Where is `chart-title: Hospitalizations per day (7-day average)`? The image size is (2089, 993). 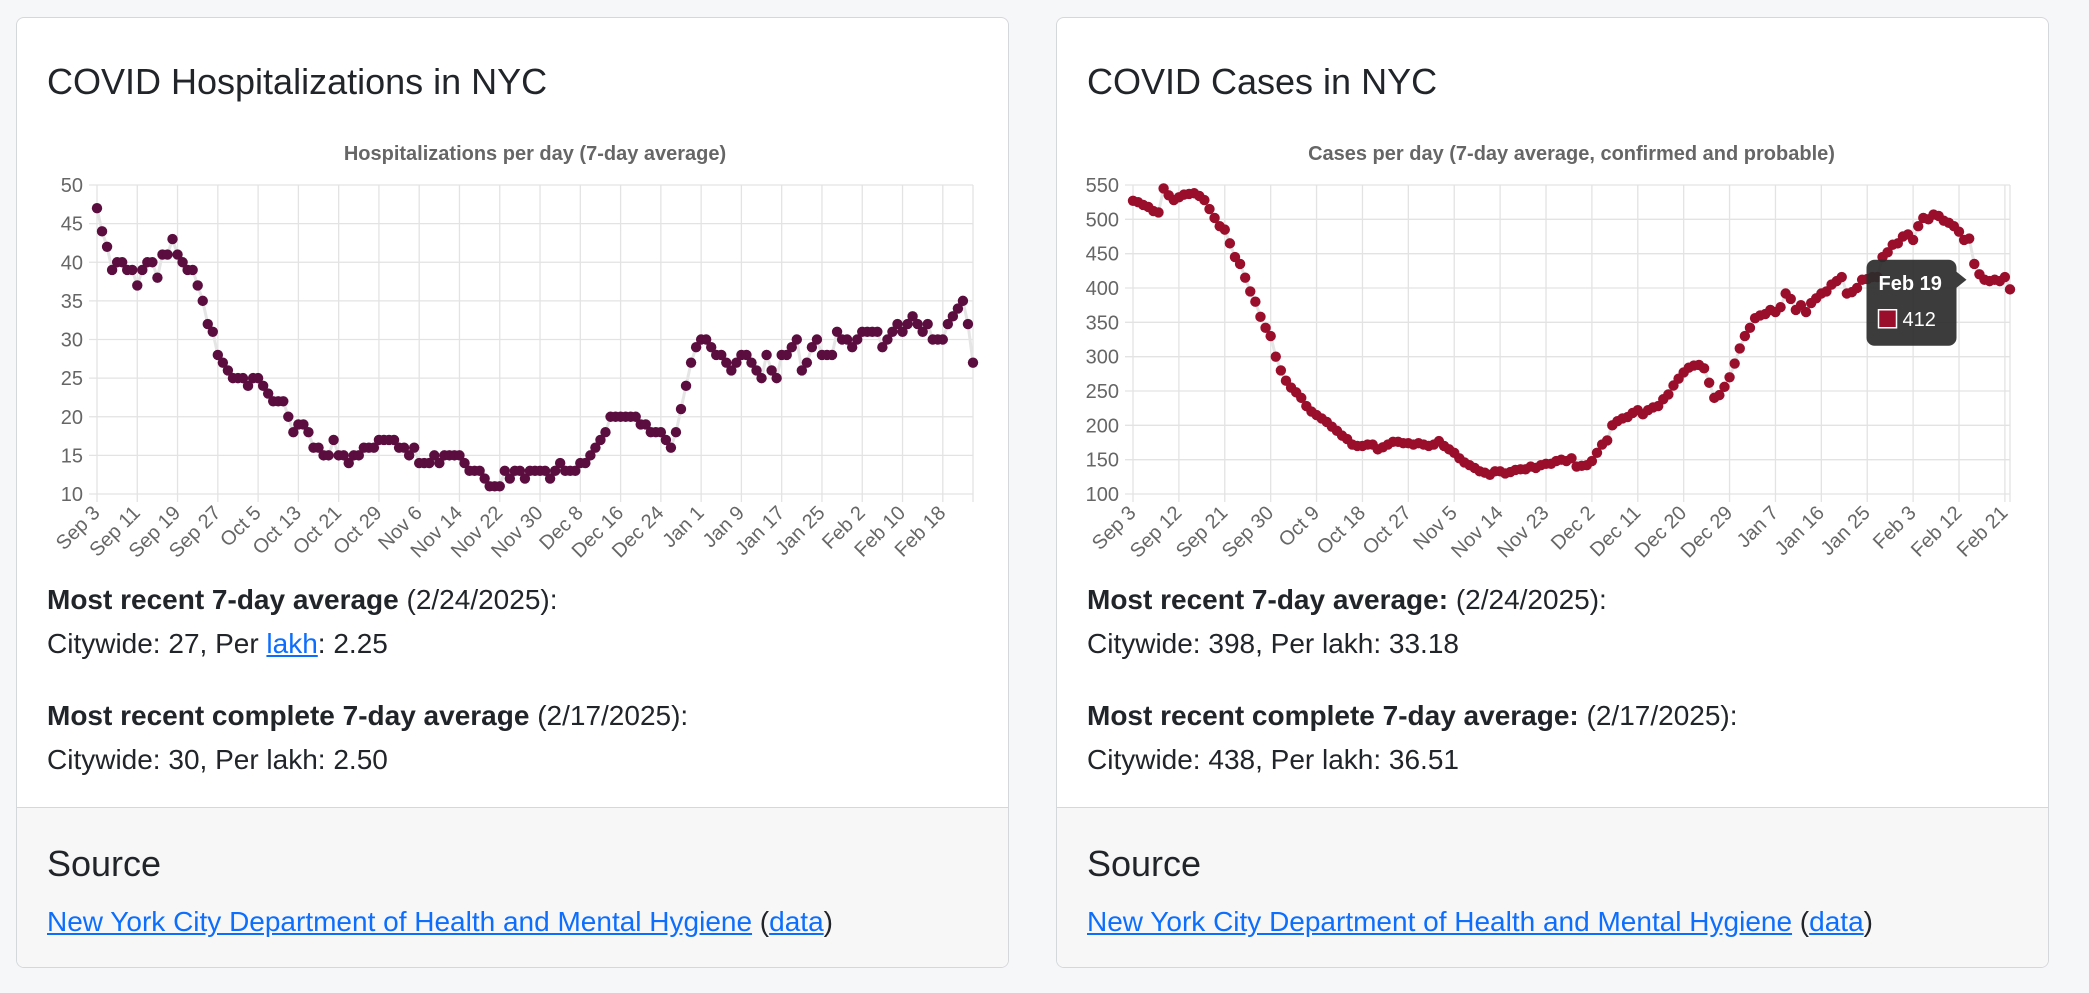
chart-title: Hospitalizations per day (7-day average) is located at coordinates (535, 154).